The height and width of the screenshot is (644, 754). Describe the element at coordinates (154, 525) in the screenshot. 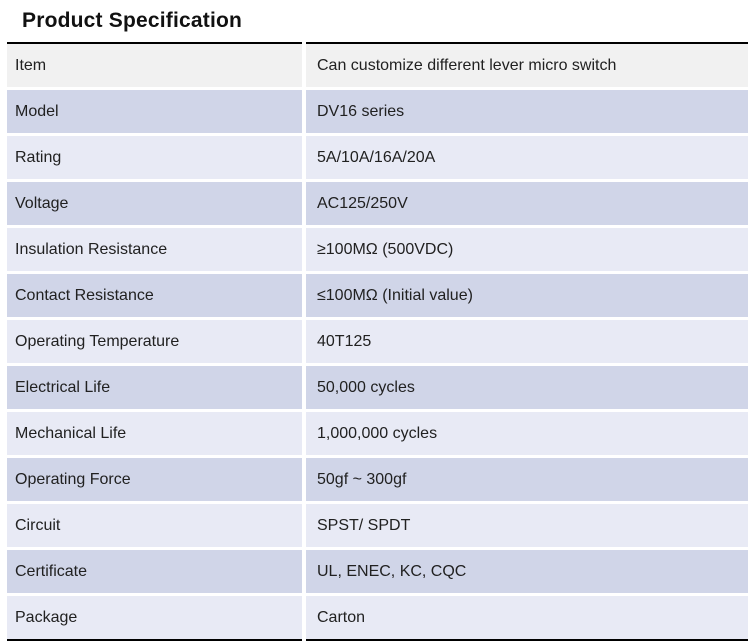

I see `spec-label-circuit: Circuit` at that location.